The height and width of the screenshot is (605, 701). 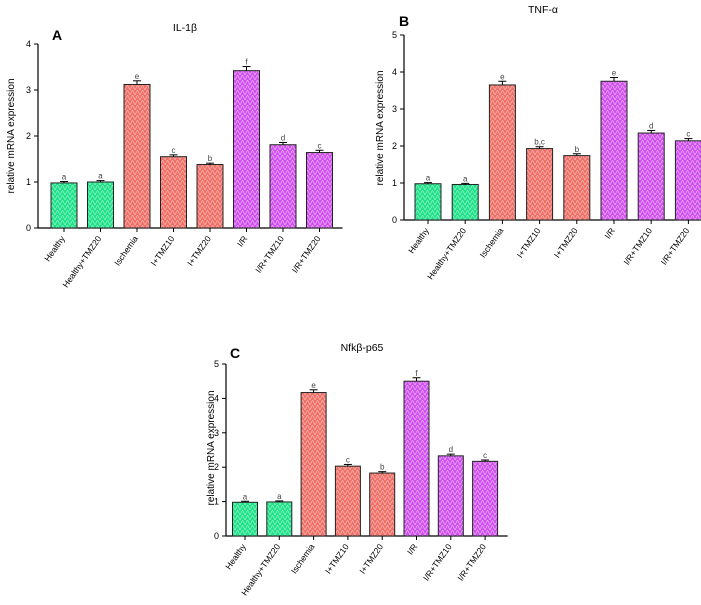 What do you see at coordinates (211, 447) in the screenshot?
I see `panel-c-y-axis-label: relative mRNA expression` at bounding box center [211, 447].